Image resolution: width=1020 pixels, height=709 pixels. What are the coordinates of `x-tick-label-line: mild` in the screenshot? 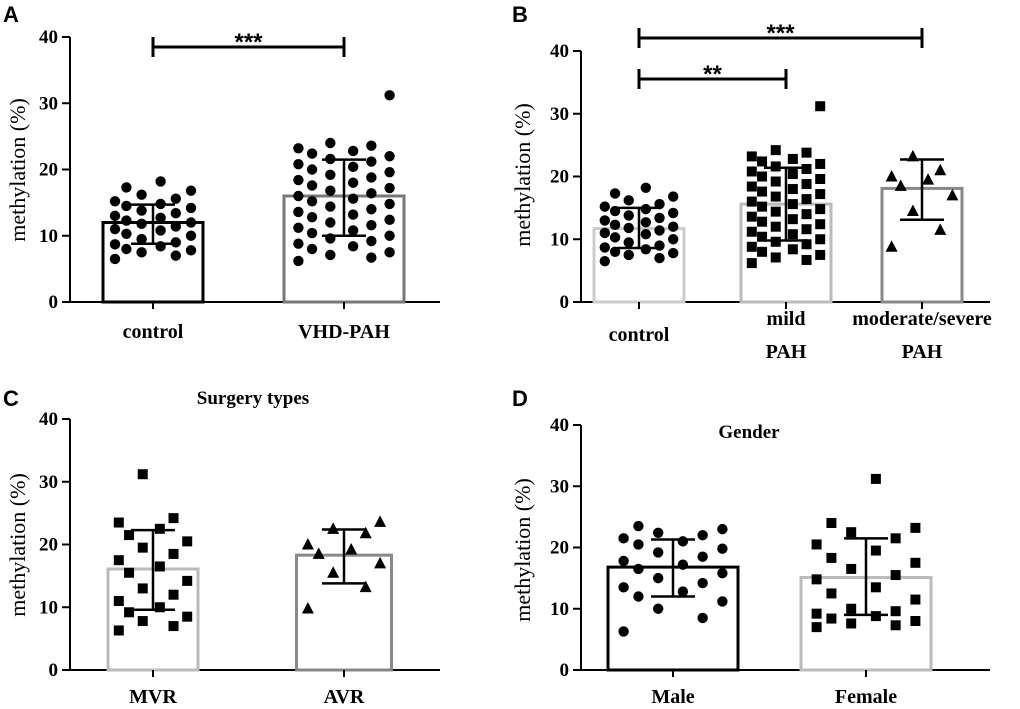 It's located at (786, 319).